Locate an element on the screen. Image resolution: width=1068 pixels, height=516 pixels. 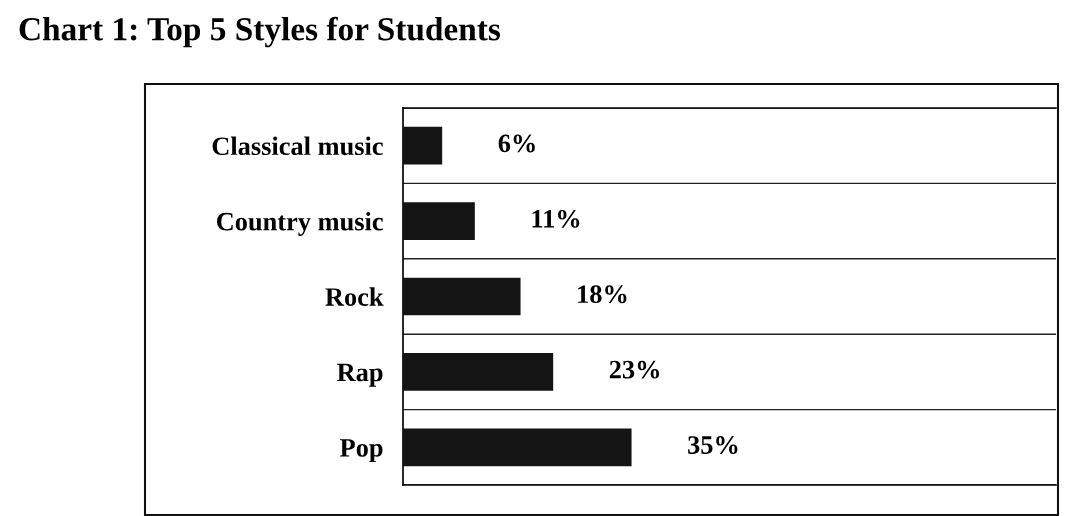
y-tick-label: Rock is located at coordinates (354, 296).